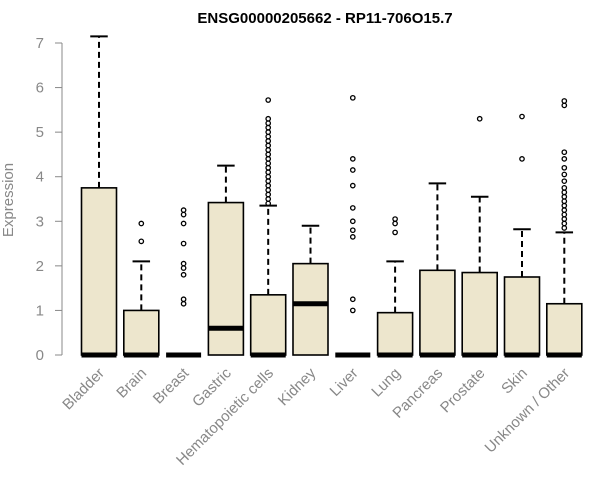 The height and width of the screenshot is (500, 600). I want to click on x-tick-label: Lung, so click(386, 383).